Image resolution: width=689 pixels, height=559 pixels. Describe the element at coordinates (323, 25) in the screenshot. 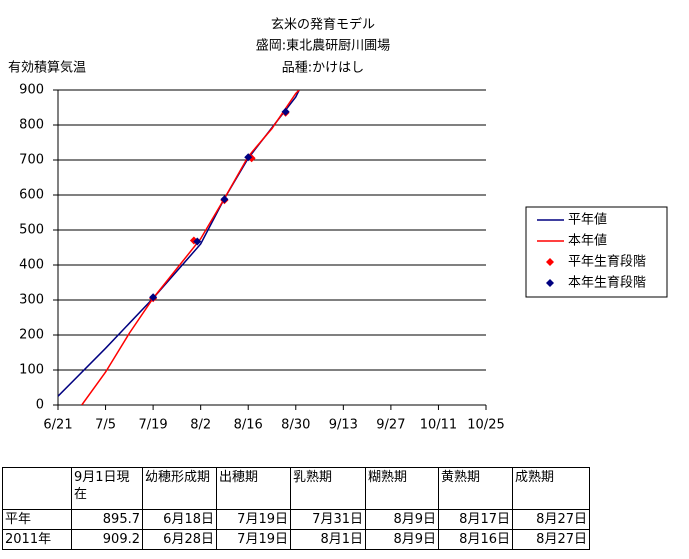

I see `chart-title: 玄米の発育モデル` at that location.